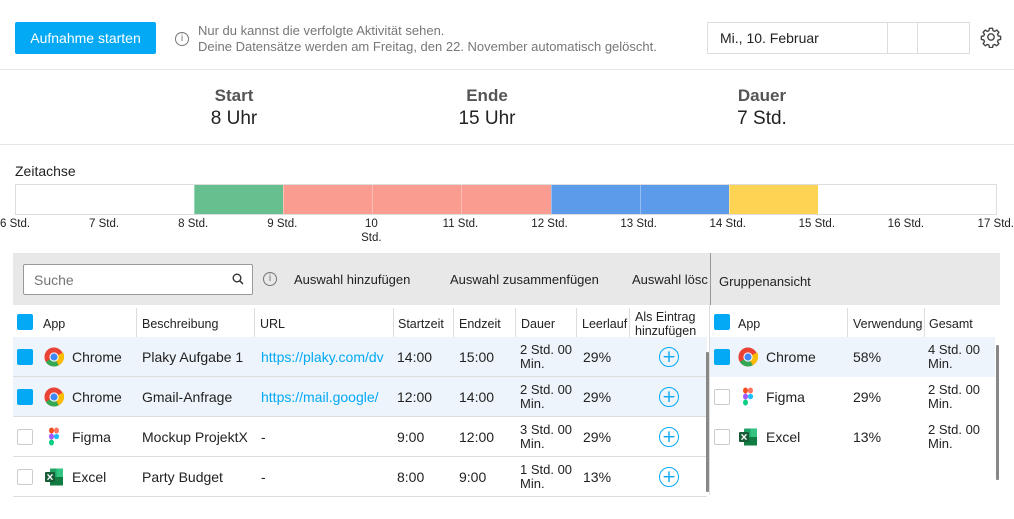 Image resolution: width=1014 pixels, height=519 pixels. Describe the element at coordinates (91, 437) in the screenshot. I see `app-name: Figma` at that location.